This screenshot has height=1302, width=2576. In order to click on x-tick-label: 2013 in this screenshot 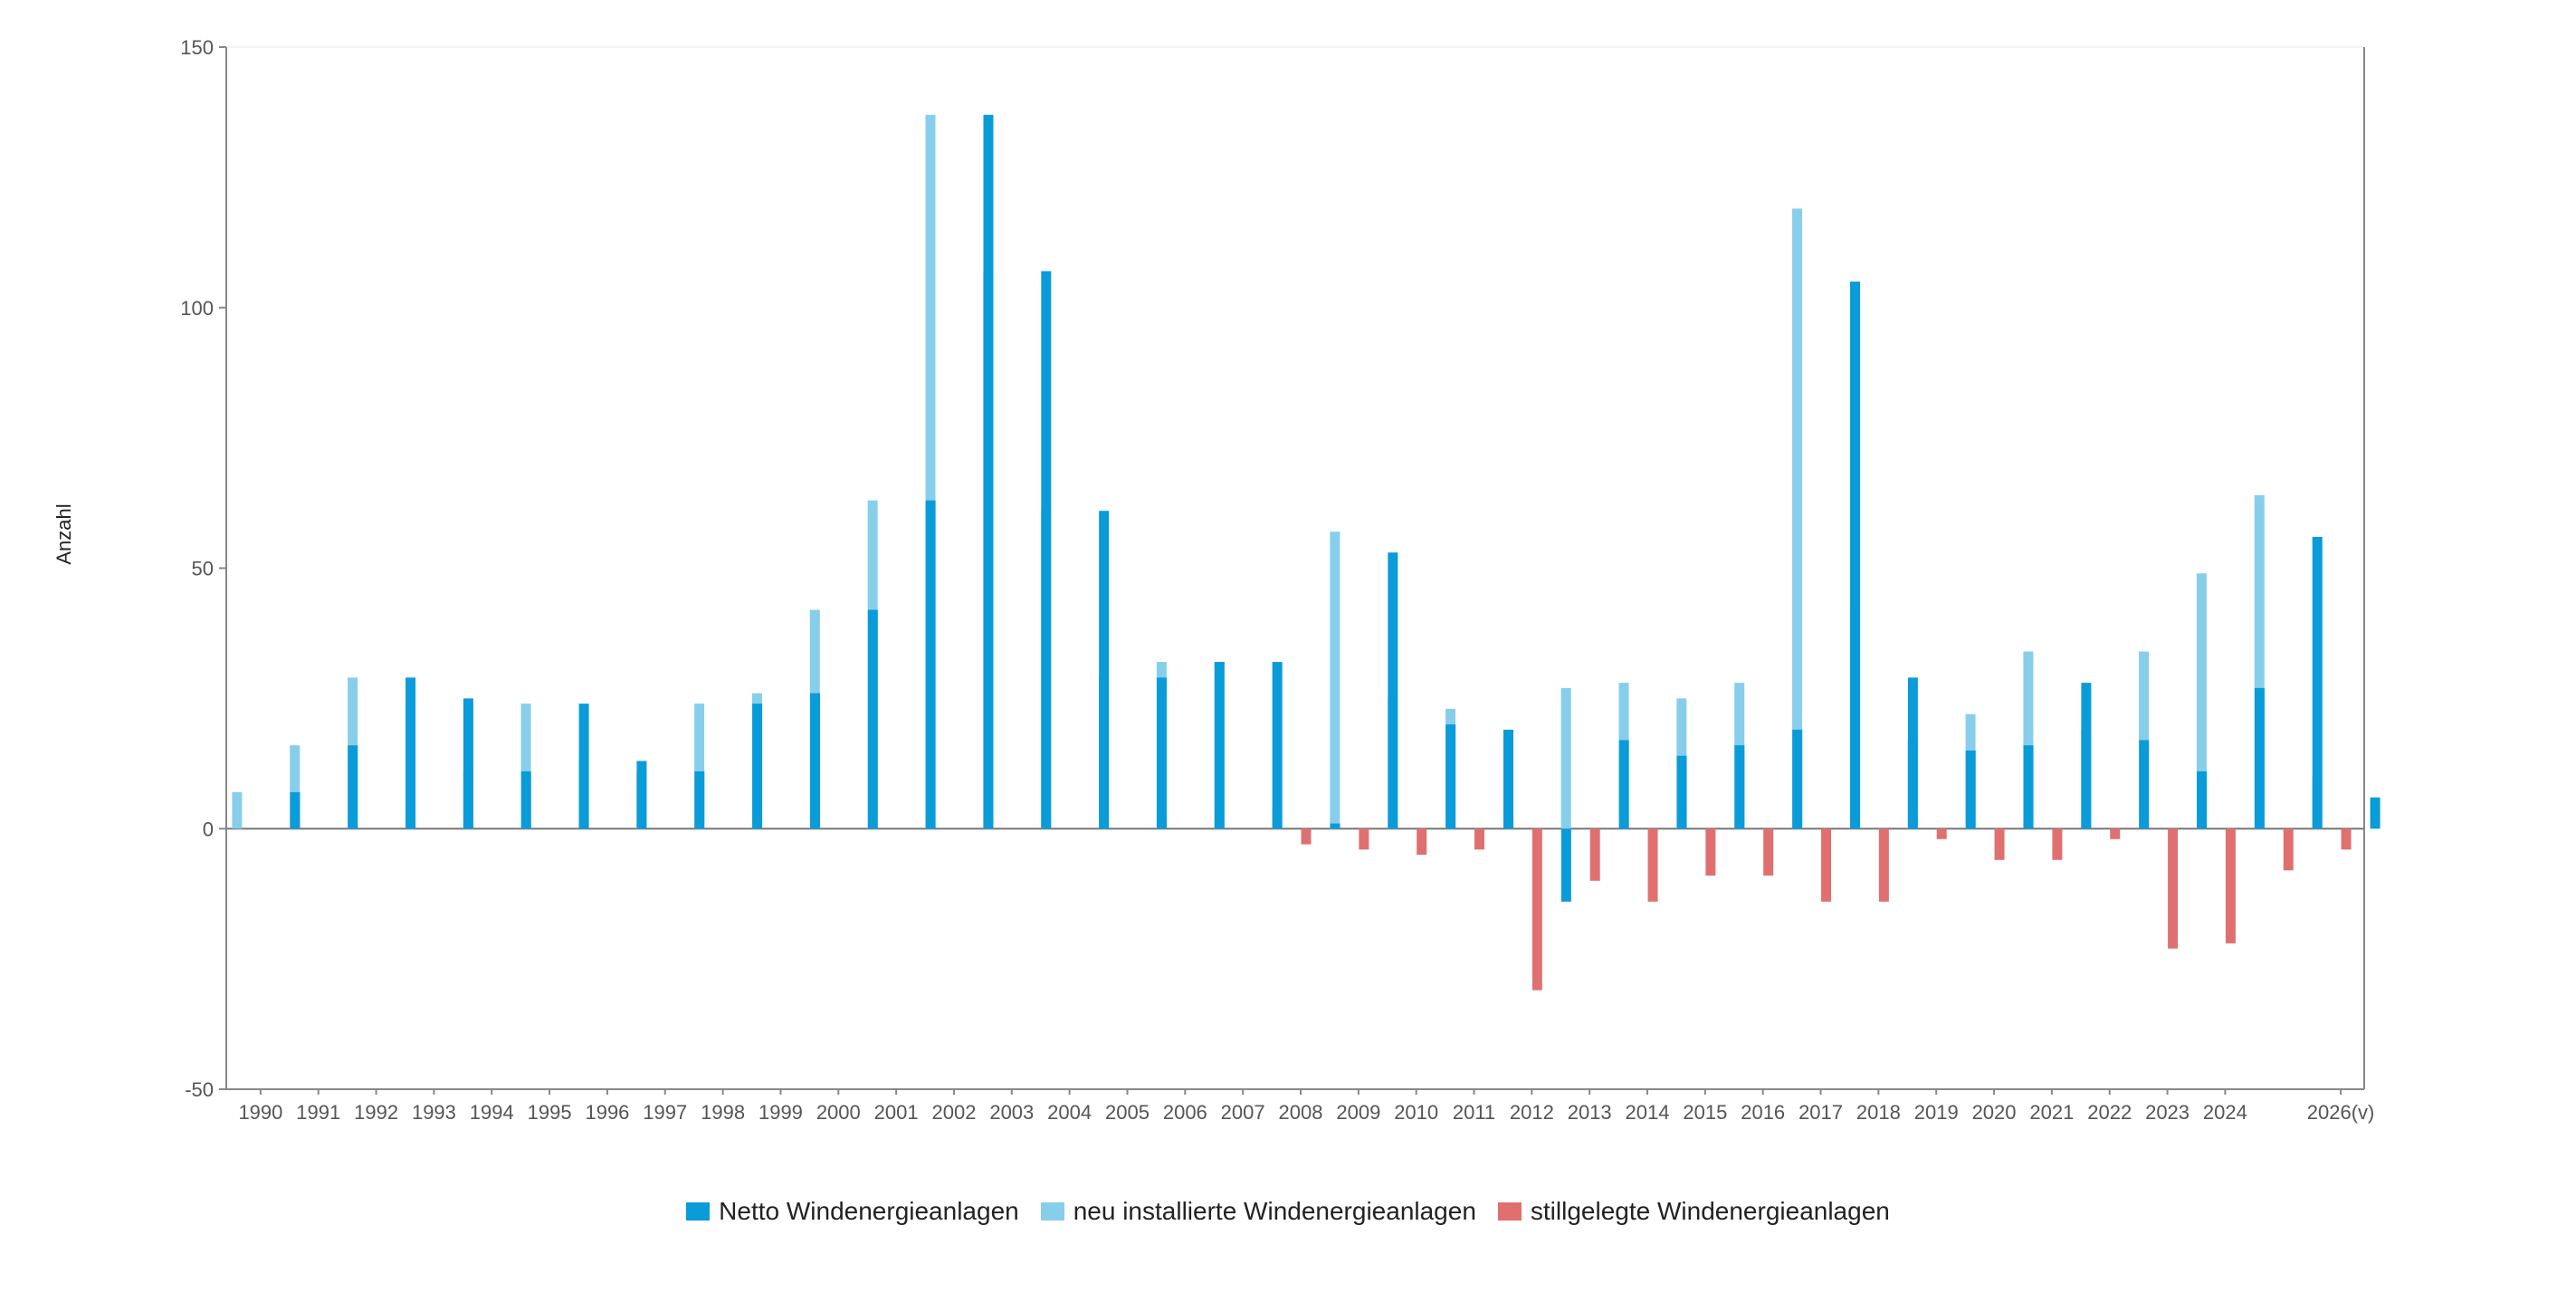, I will do `click(1590, 1112)`.